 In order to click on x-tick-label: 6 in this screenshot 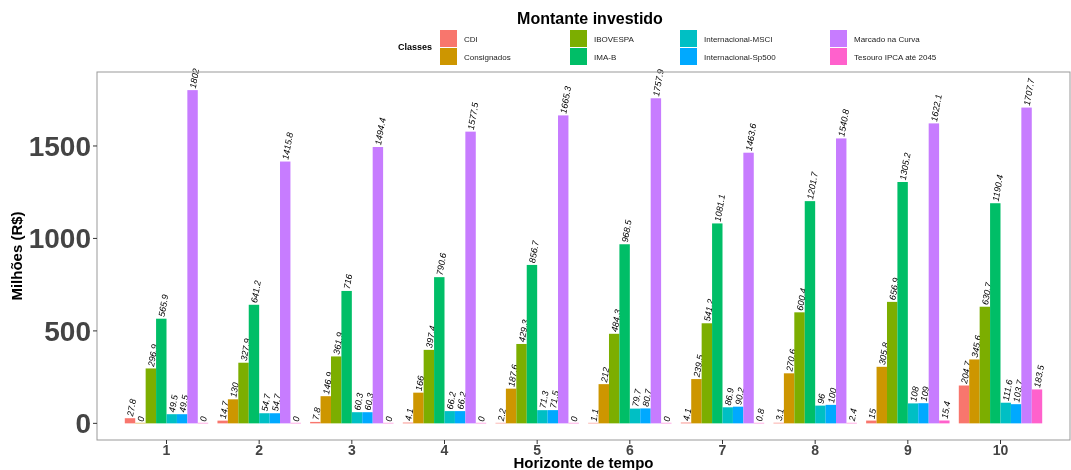, I will do `click(629, 450)`.